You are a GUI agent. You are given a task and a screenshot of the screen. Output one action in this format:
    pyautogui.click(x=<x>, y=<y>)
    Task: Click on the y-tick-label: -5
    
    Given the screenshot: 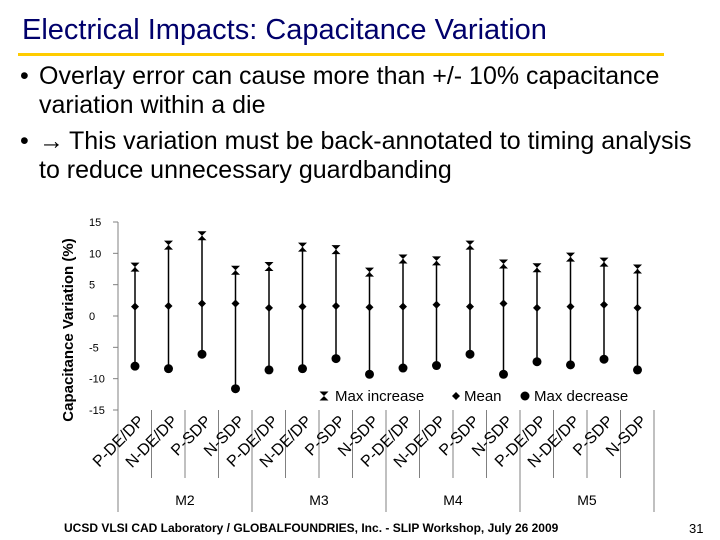 What is the action you would take?
    pyautogui.click(x=94, y=348)
    